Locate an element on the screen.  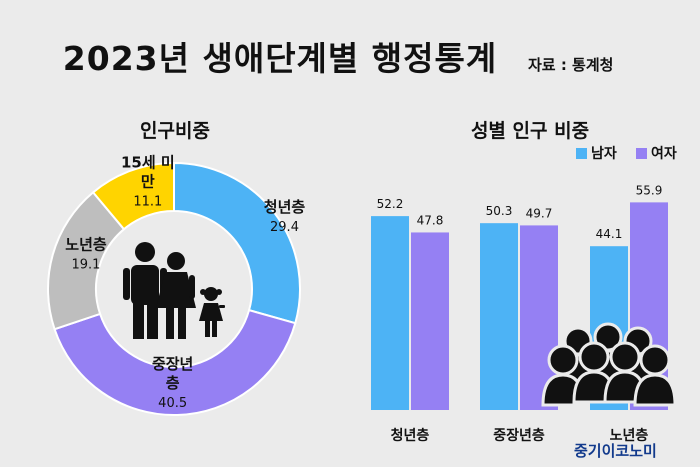
slice-label: 중장년 층 is located at coordinates (172, 373).